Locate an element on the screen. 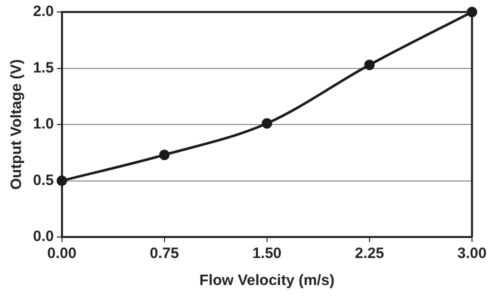  y-tick-label: 2.0 is located at coordinates (43, 11).